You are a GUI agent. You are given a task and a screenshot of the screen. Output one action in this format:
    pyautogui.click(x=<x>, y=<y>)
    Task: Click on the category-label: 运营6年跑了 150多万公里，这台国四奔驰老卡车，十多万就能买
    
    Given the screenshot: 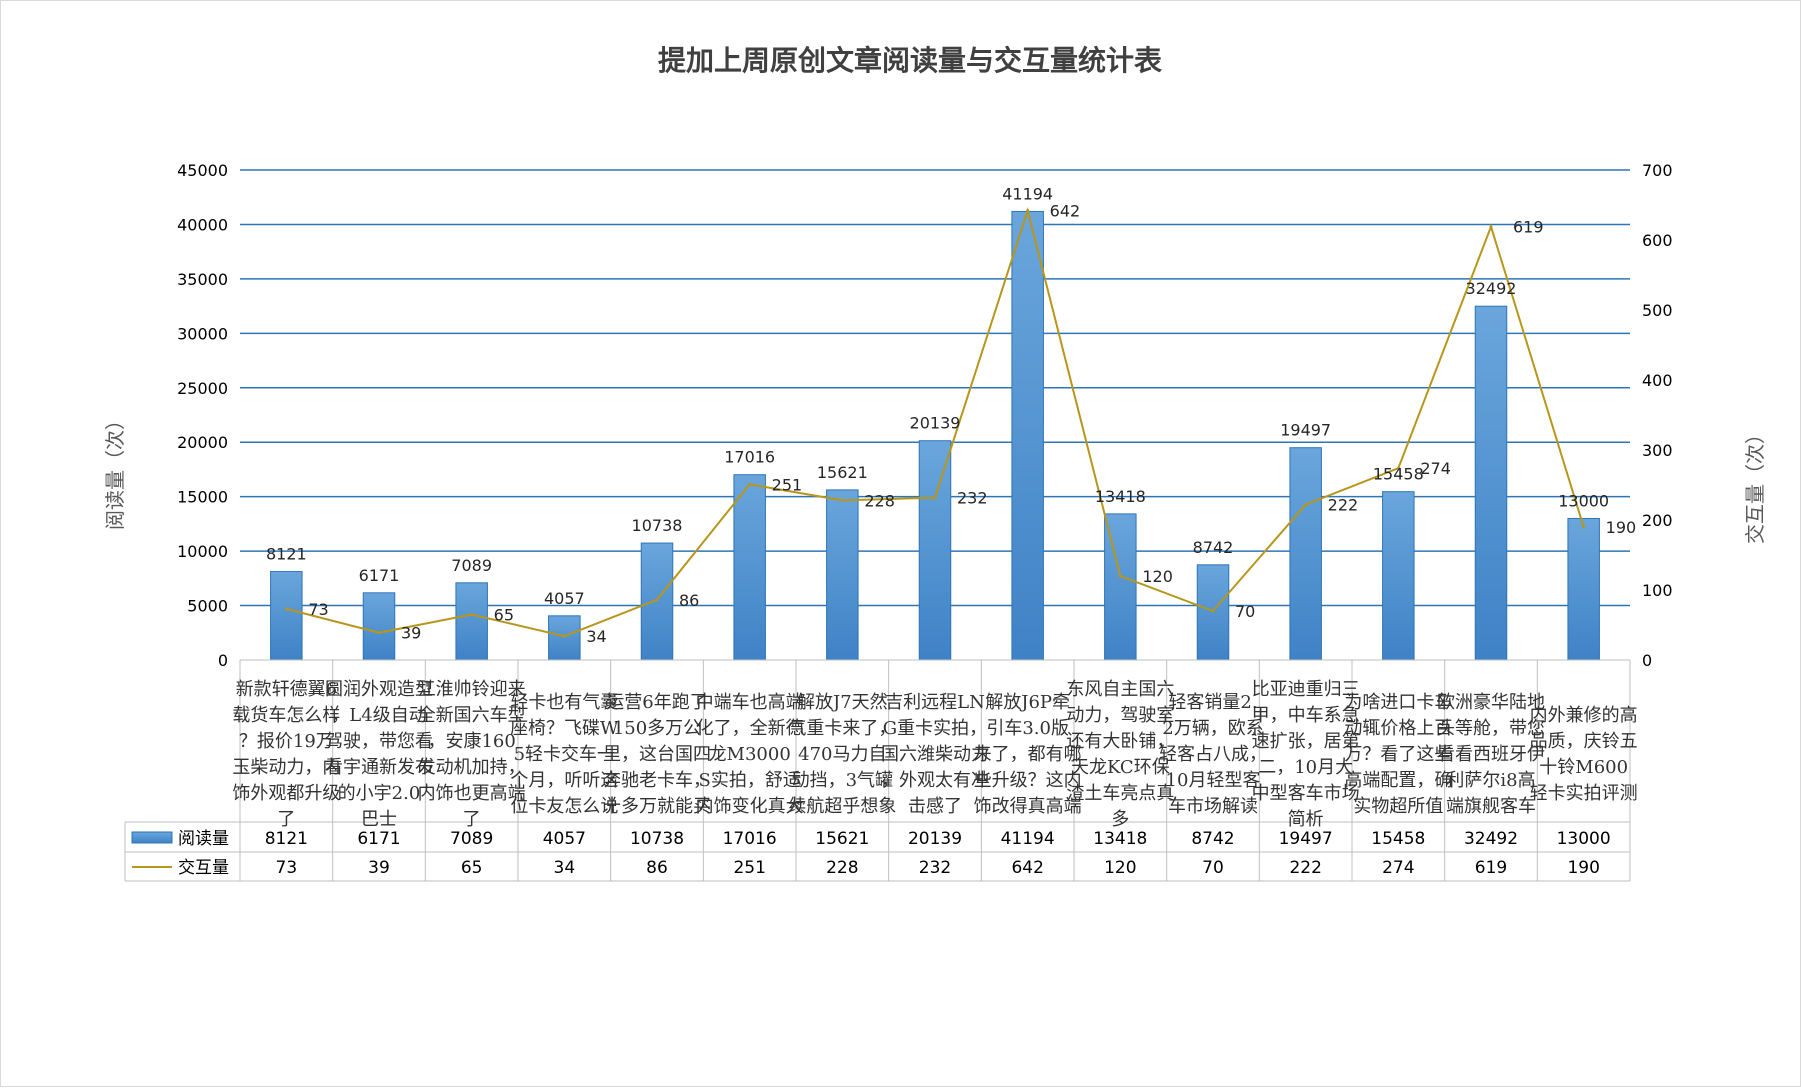 What is the action you would take?
    pyautogui.click(x=657, y=754)
    